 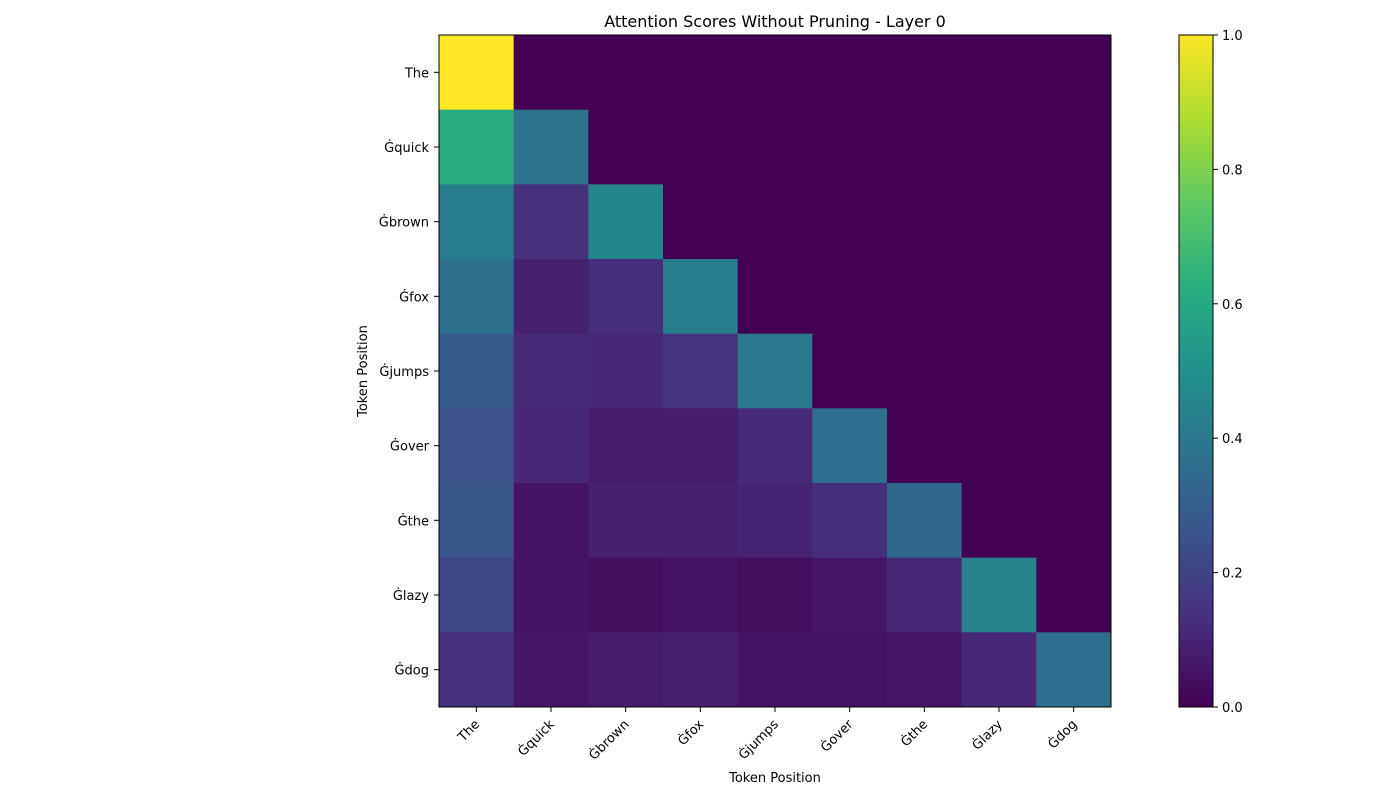 What do you see at coordinates (774, 778) in the screenshot?
I see `x-axis-label: Token Position` at bounding box center [774, 778].